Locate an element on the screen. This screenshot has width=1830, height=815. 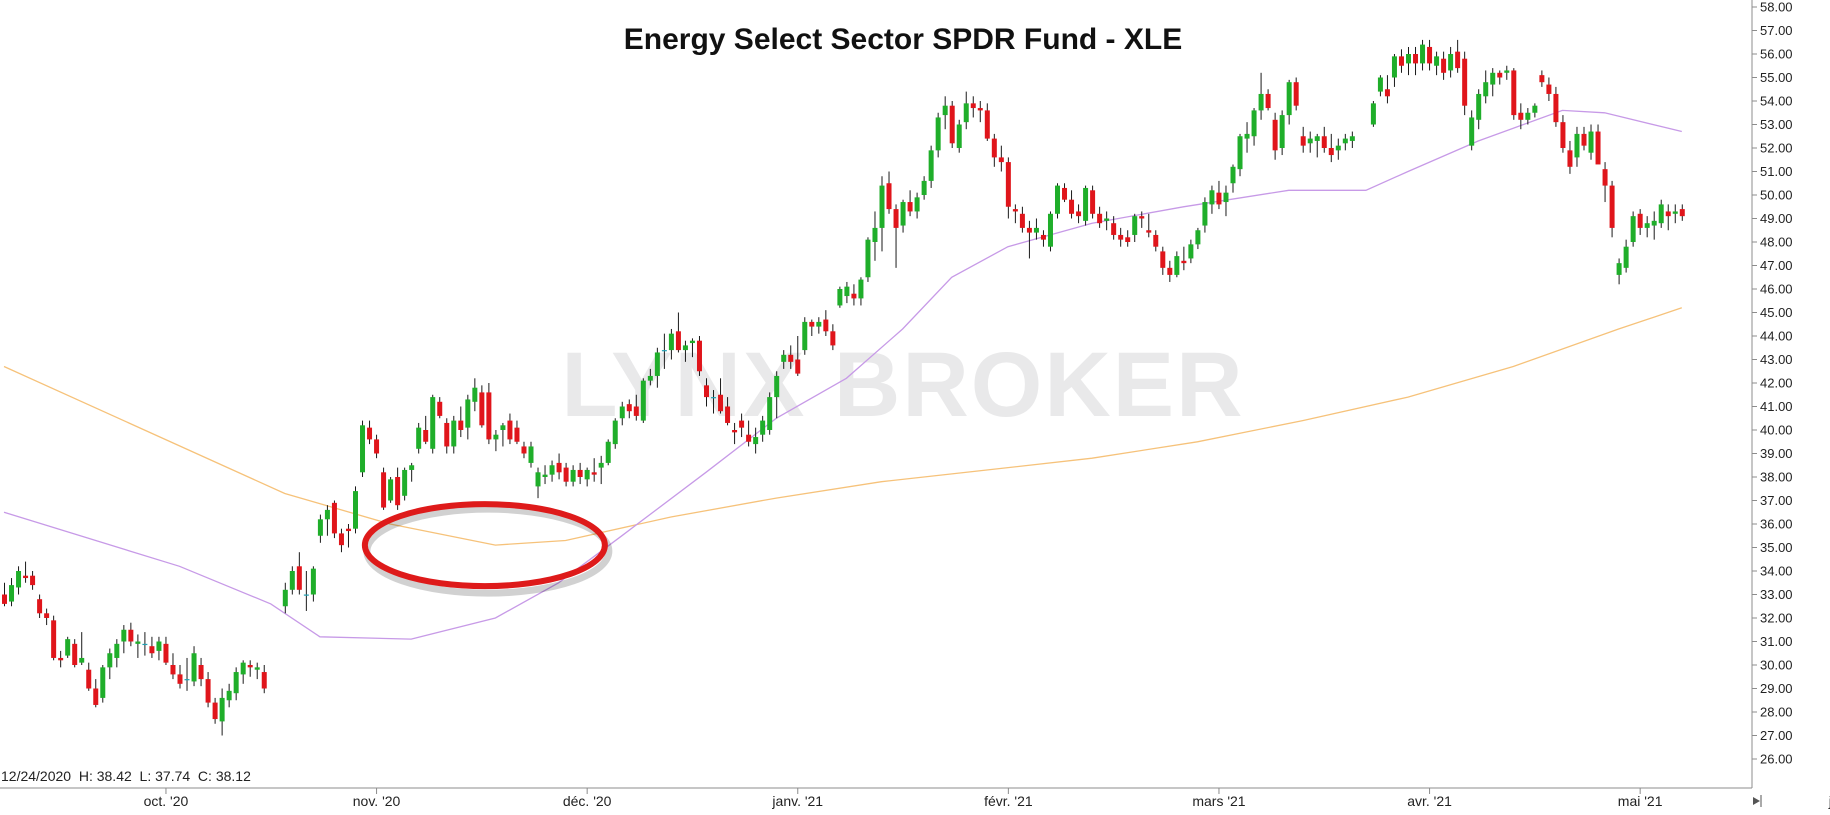
y-tick-label: 40.00 is located at coordinates (1776, 430).